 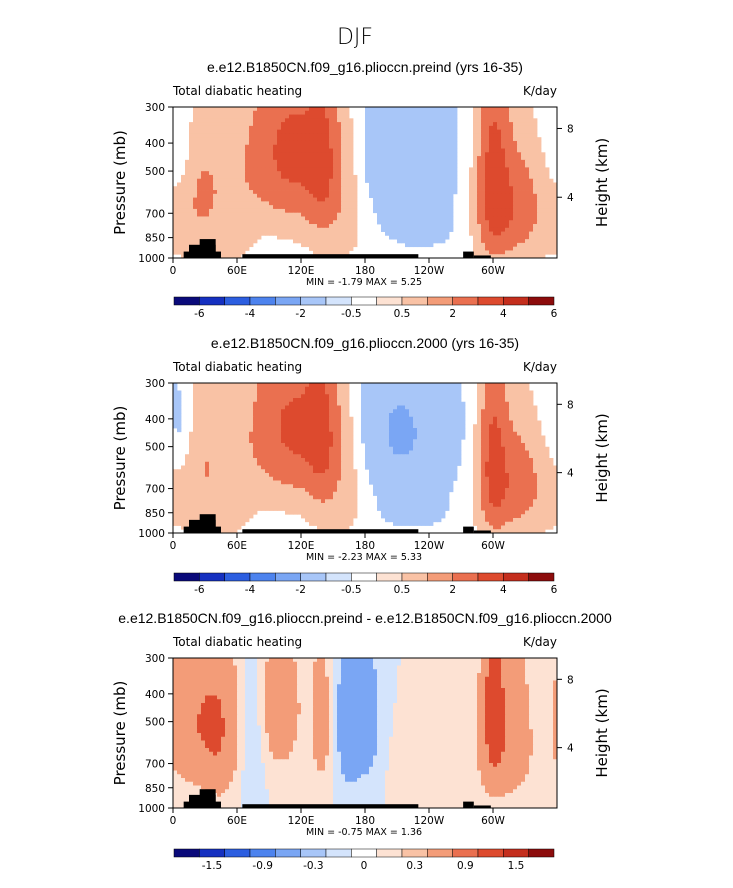 What do you see at coordinates (186, 301) in the screenshot?
I see `colorbar-swatch` at bounding box center [186, 301].